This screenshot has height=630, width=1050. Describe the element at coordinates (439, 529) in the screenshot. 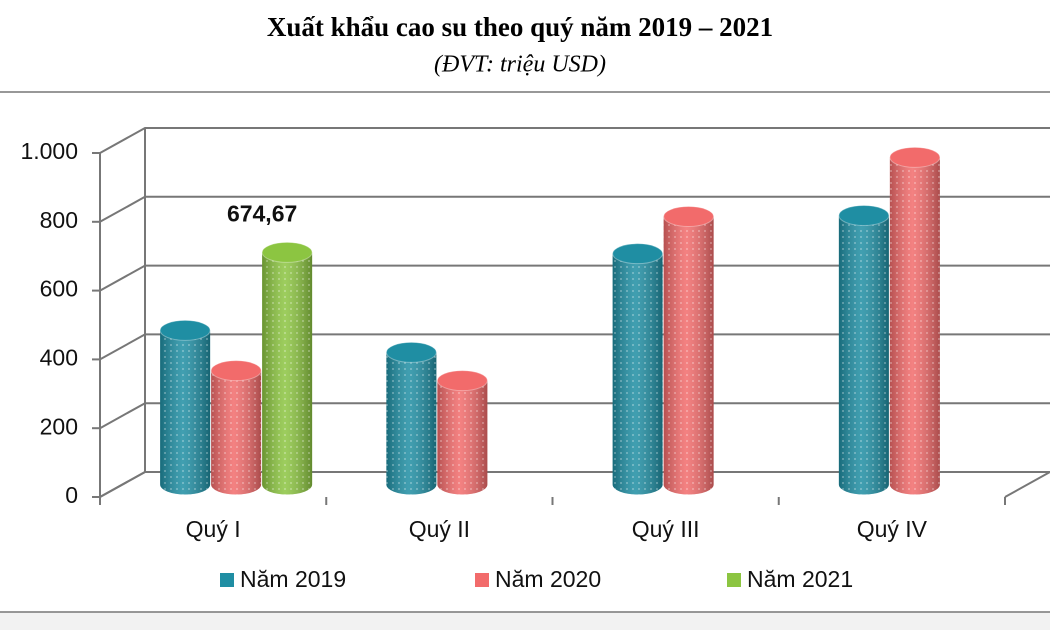

I see `x-tick-label: Quý II` at that location.